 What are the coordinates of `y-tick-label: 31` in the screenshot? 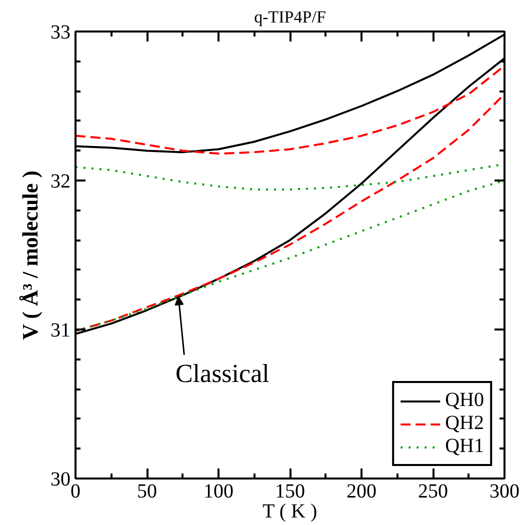 It's located at (60, 331).